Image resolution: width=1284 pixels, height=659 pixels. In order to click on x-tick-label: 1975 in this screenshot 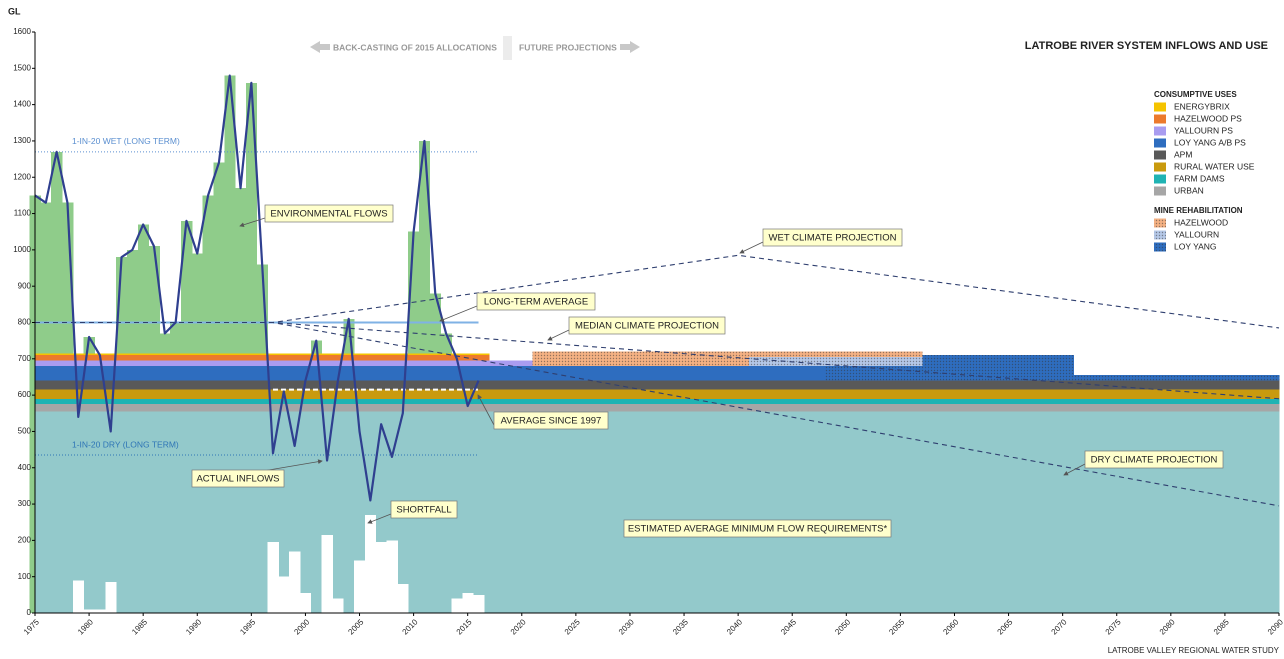, I will do `click(31, 626)`.